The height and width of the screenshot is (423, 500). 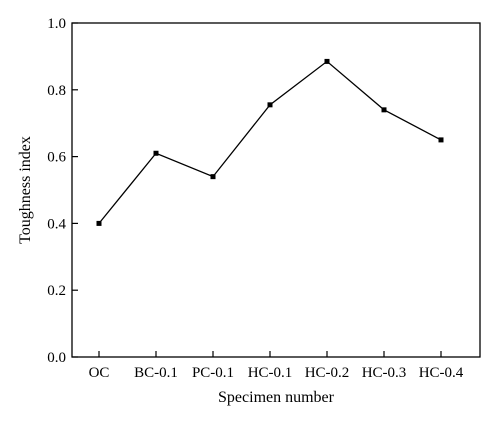 What do you see at coordinates (56, 224) in the screenshot?
I see `y-tick-label: 0.4` at bounding box center [56, 224].